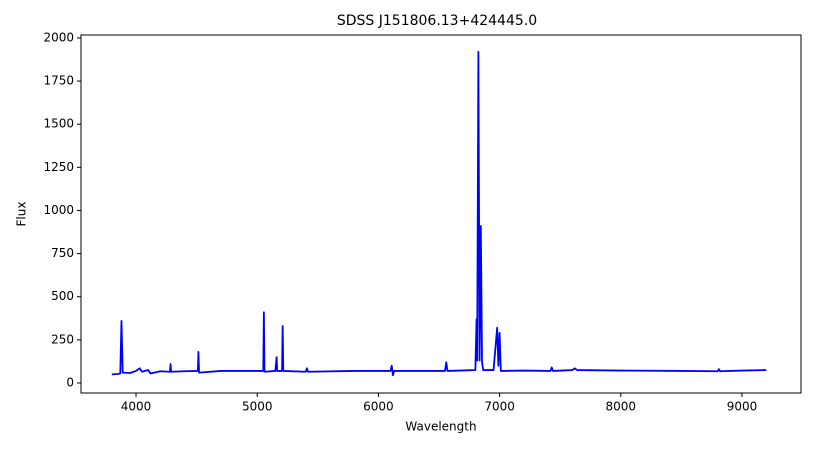  I want to click on y-tick-label: 1250, so click(58, 167).